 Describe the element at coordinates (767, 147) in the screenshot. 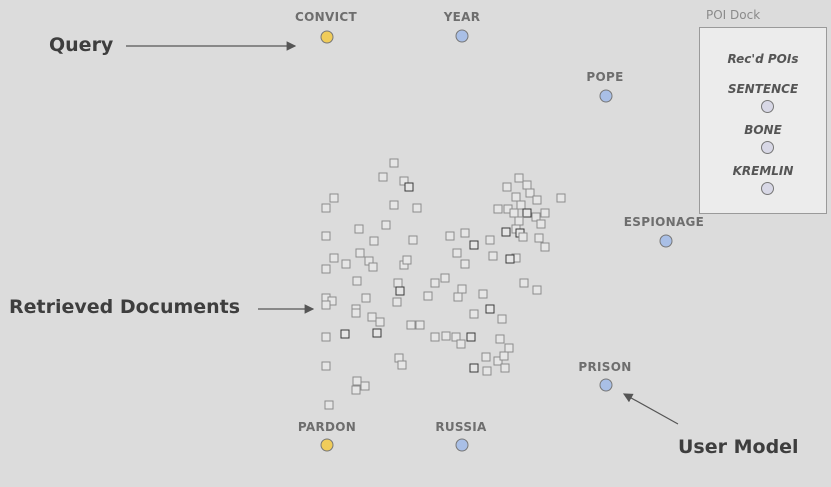

I see `dock-item-dot-bone` at that location.